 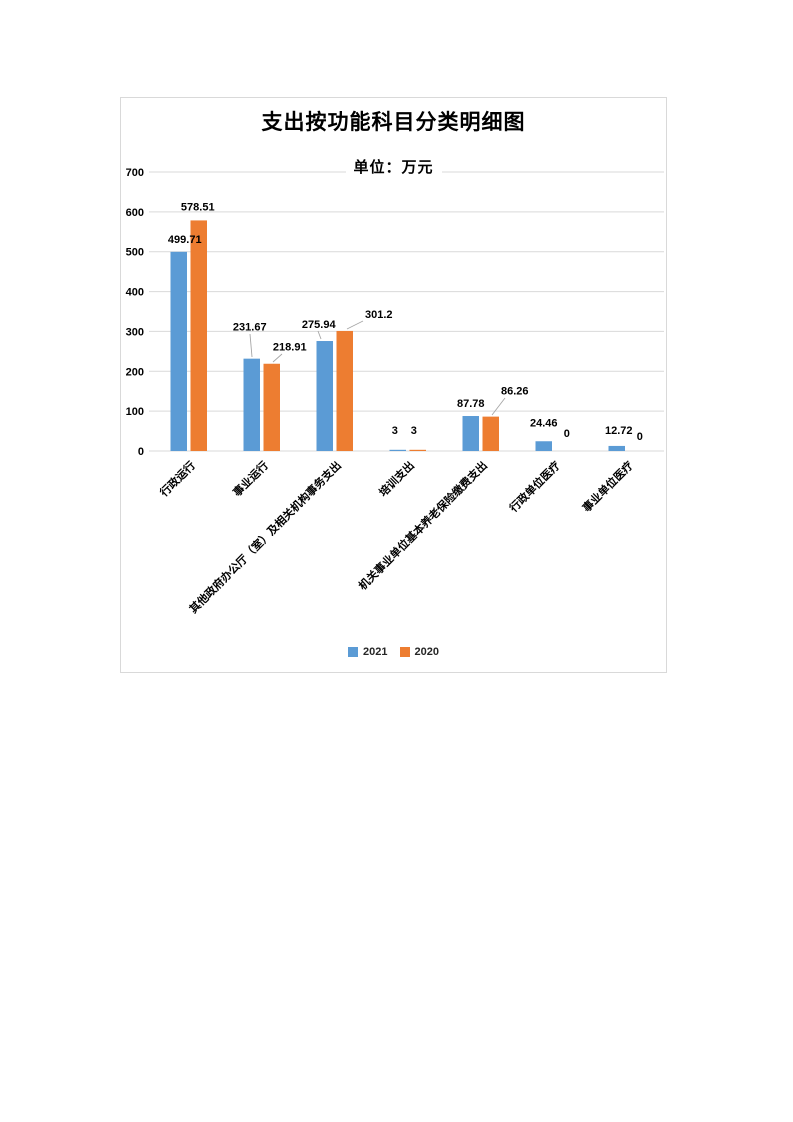 What do you see at coordinates (515, 392) in the screenshot?
I see `data-label-2020-c4: 86.26` at bounding box center [515, 392].